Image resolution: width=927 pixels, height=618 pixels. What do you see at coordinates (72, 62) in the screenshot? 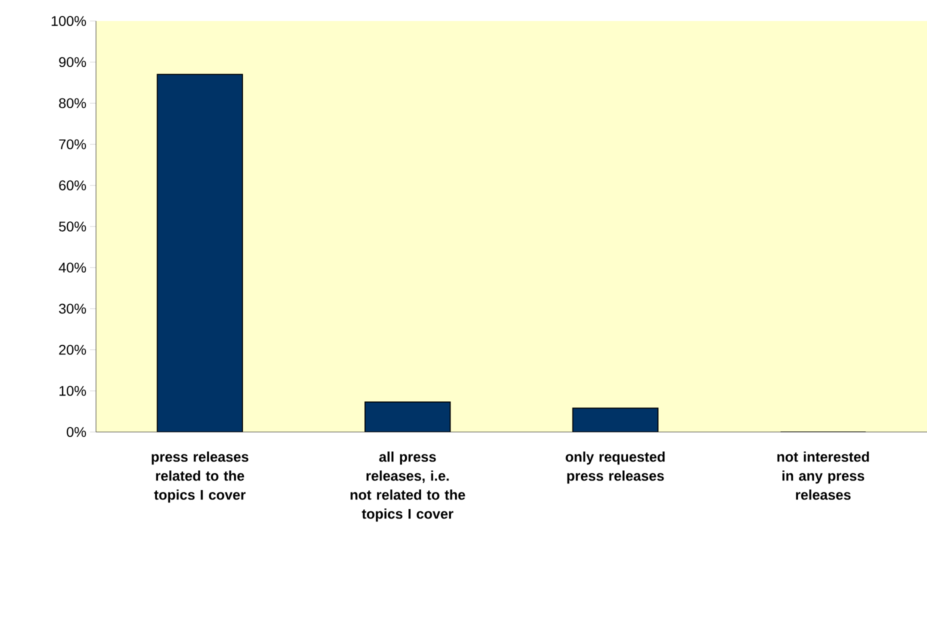
I see `y-tick-label: 90%` at bounding box center [72, 62].